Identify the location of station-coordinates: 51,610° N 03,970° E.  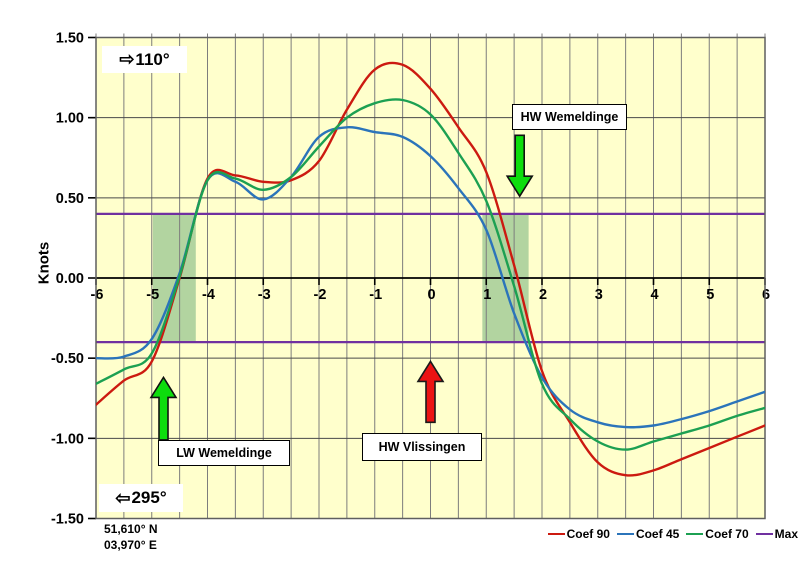
(131, 537).